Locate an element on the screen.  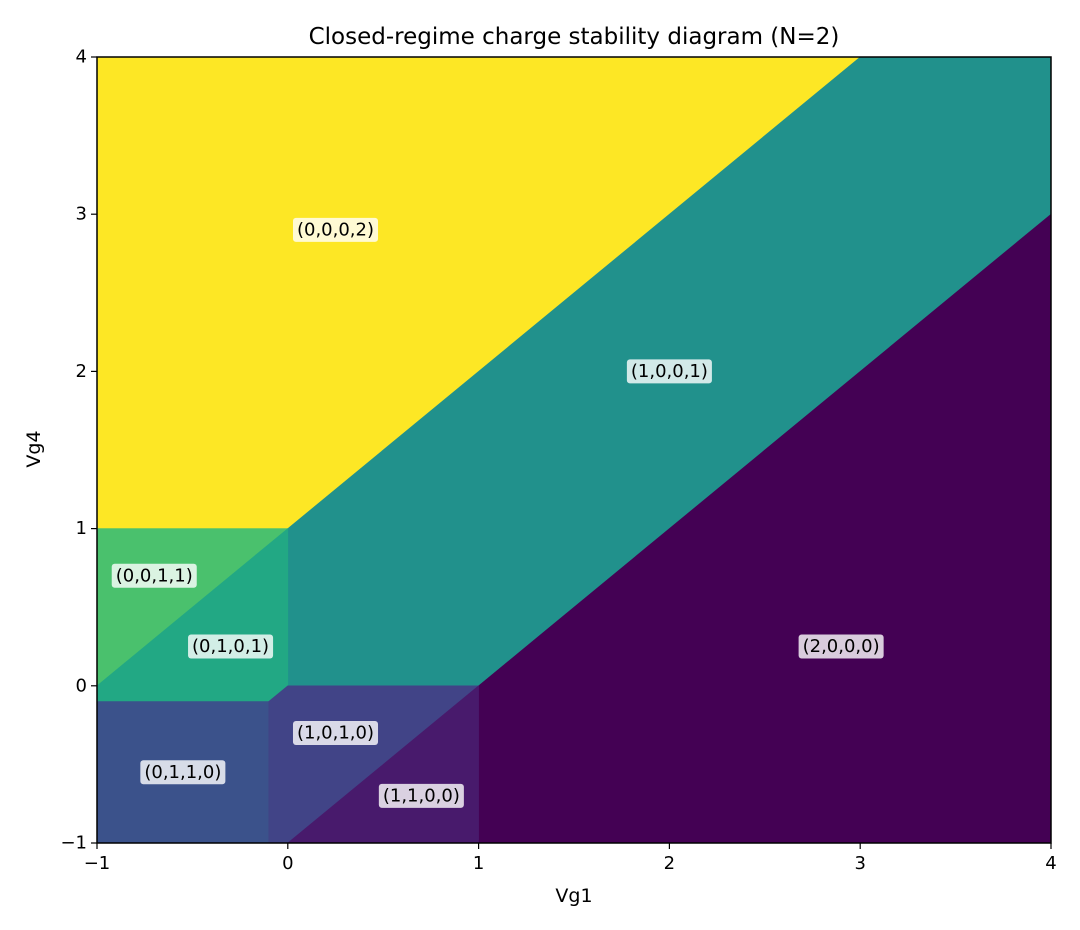
region-label-text: (1,0,0,1) is located at coordinates (669, 371).